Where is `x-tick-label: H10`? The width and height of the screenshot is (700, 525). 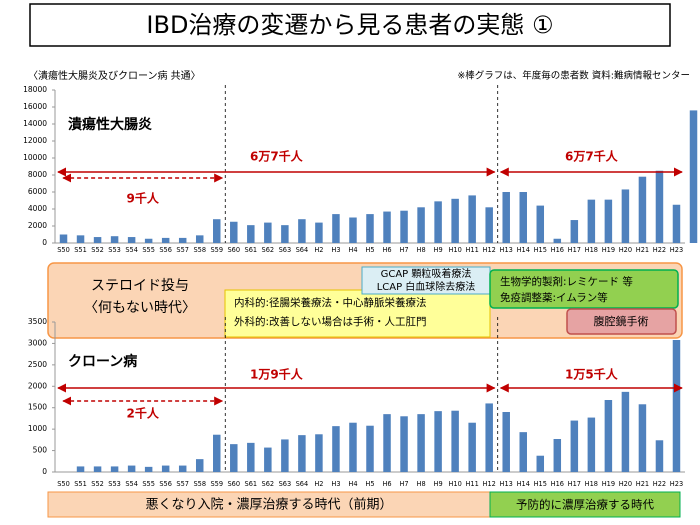
x-tick-label: H10 is located at coordinates (454, 250).